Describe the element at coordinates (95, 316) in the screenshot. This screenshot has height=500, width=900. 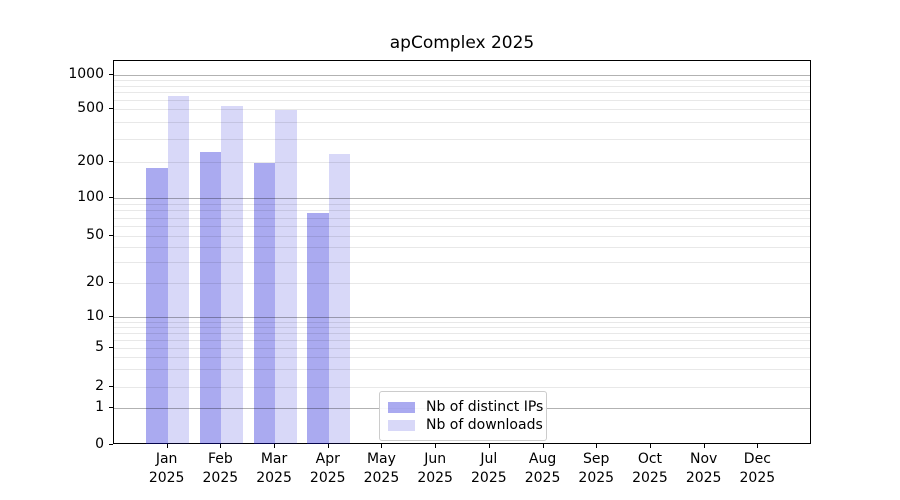
I see `y-tick-label: 10` at that location.